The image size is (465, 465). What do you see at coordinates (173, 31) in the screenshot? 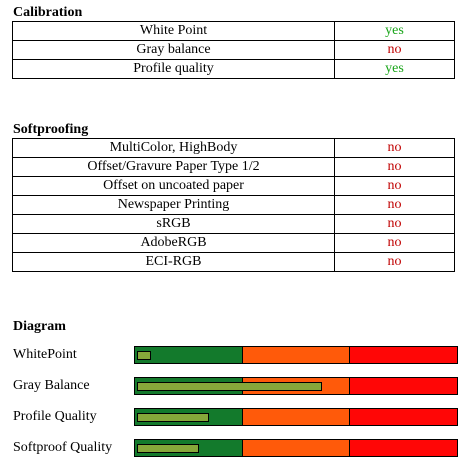
I see `row-label: White Point` at bounding box center [173, 31].